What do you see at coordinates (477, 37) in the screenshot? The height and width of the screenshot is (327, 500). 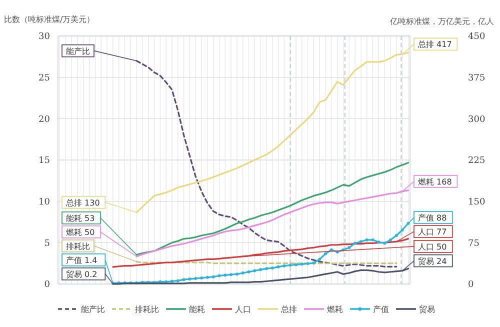 I see `y2-tick-label: 450` at bounding box center [477, 37].